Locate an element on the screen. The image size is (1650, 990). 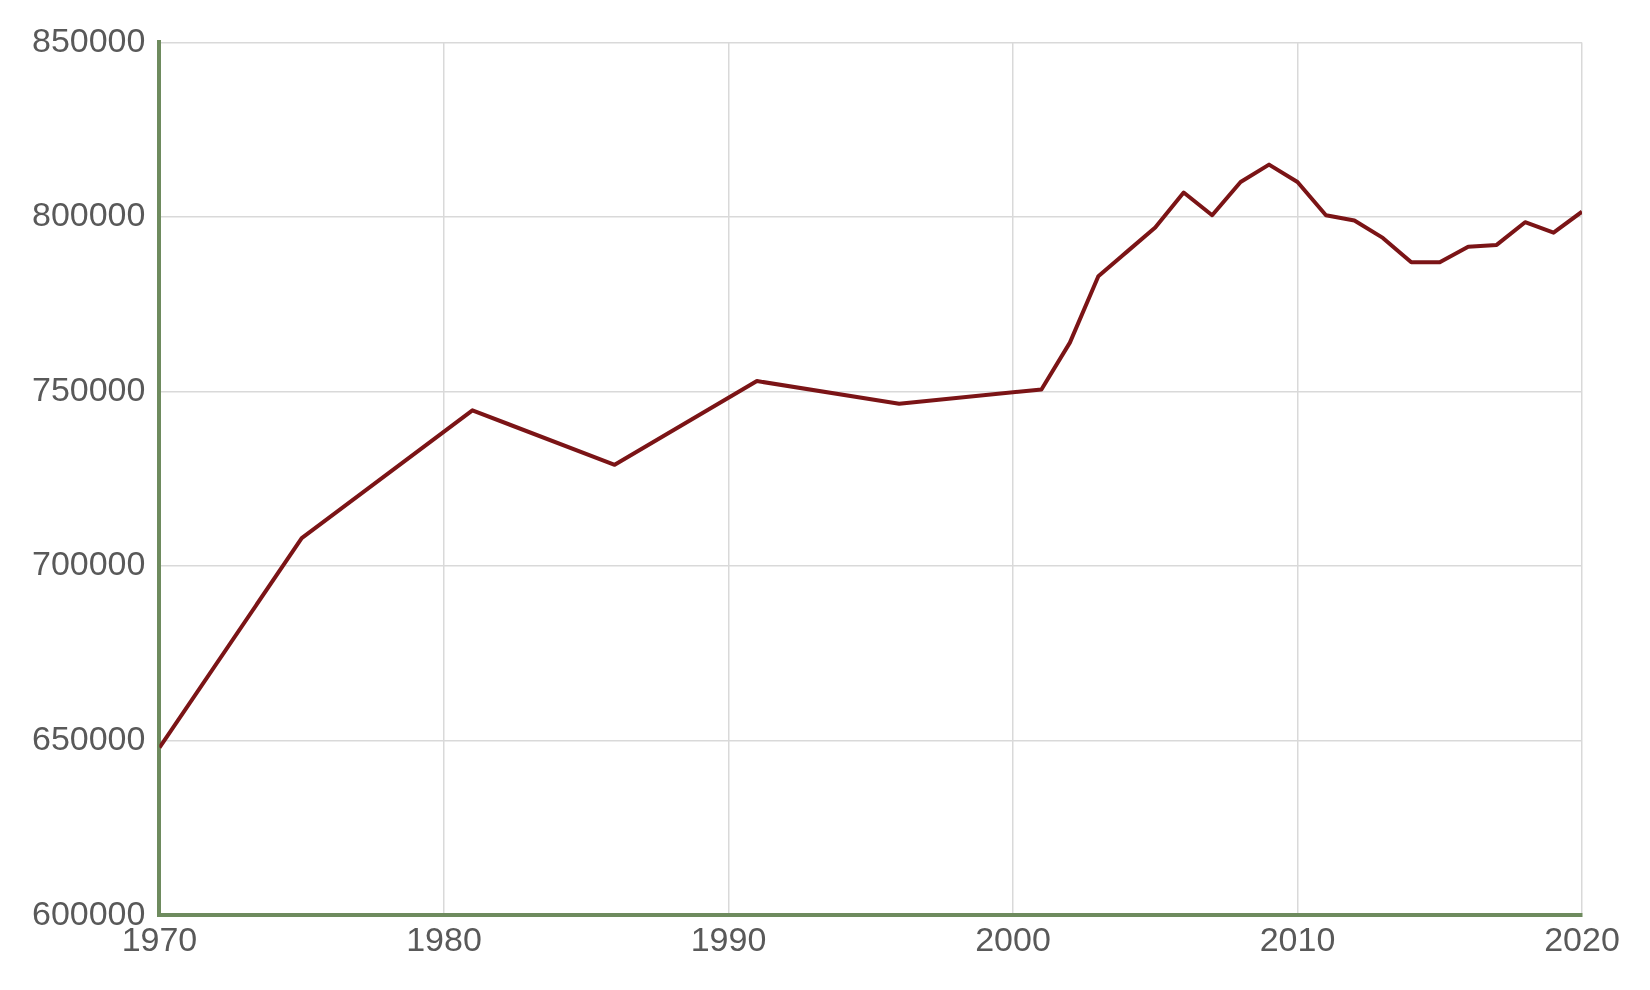
y-tick-label: 650000 is located at coordinates (88, 738).